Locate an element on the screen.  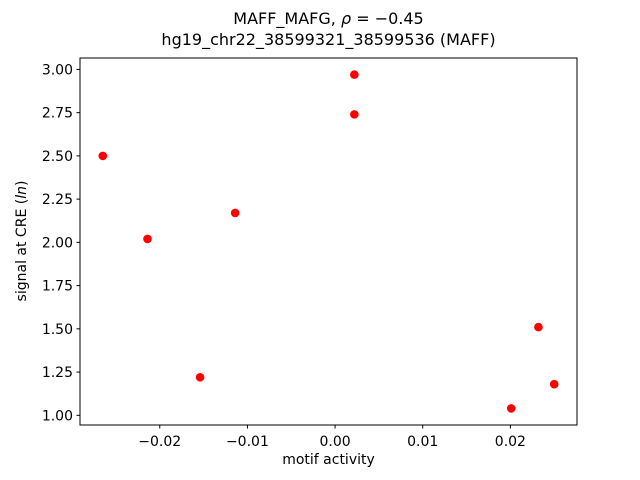
y-axis-label-italic: ln is located at coordinates (22, 192).